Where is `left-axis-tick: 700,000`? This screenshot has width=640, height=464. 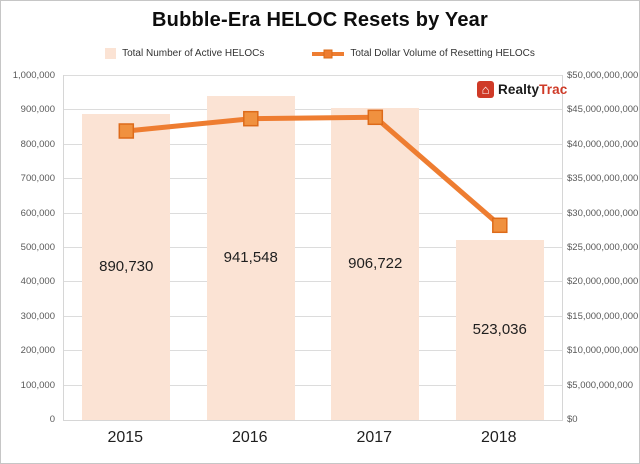
left-axis-tick: 700,000 is located at coordinates (37, 179).